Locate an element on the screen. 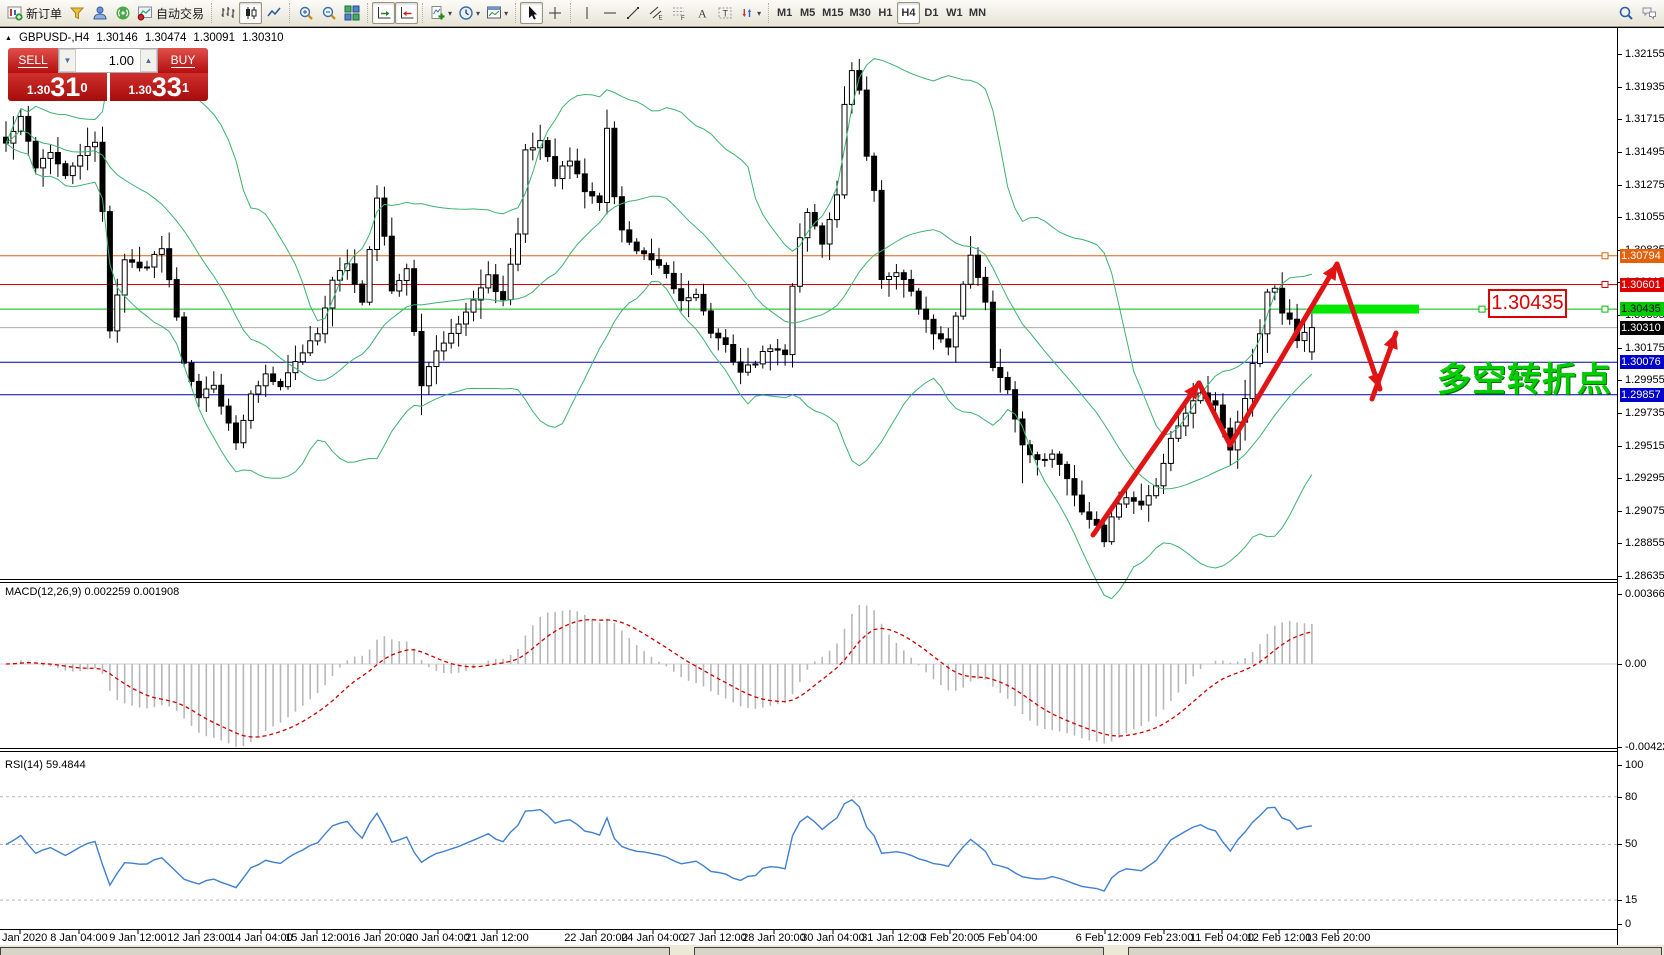 The height and width of the screenshot is (955, 1664). search-icon is located at coordinates (1626, 13).